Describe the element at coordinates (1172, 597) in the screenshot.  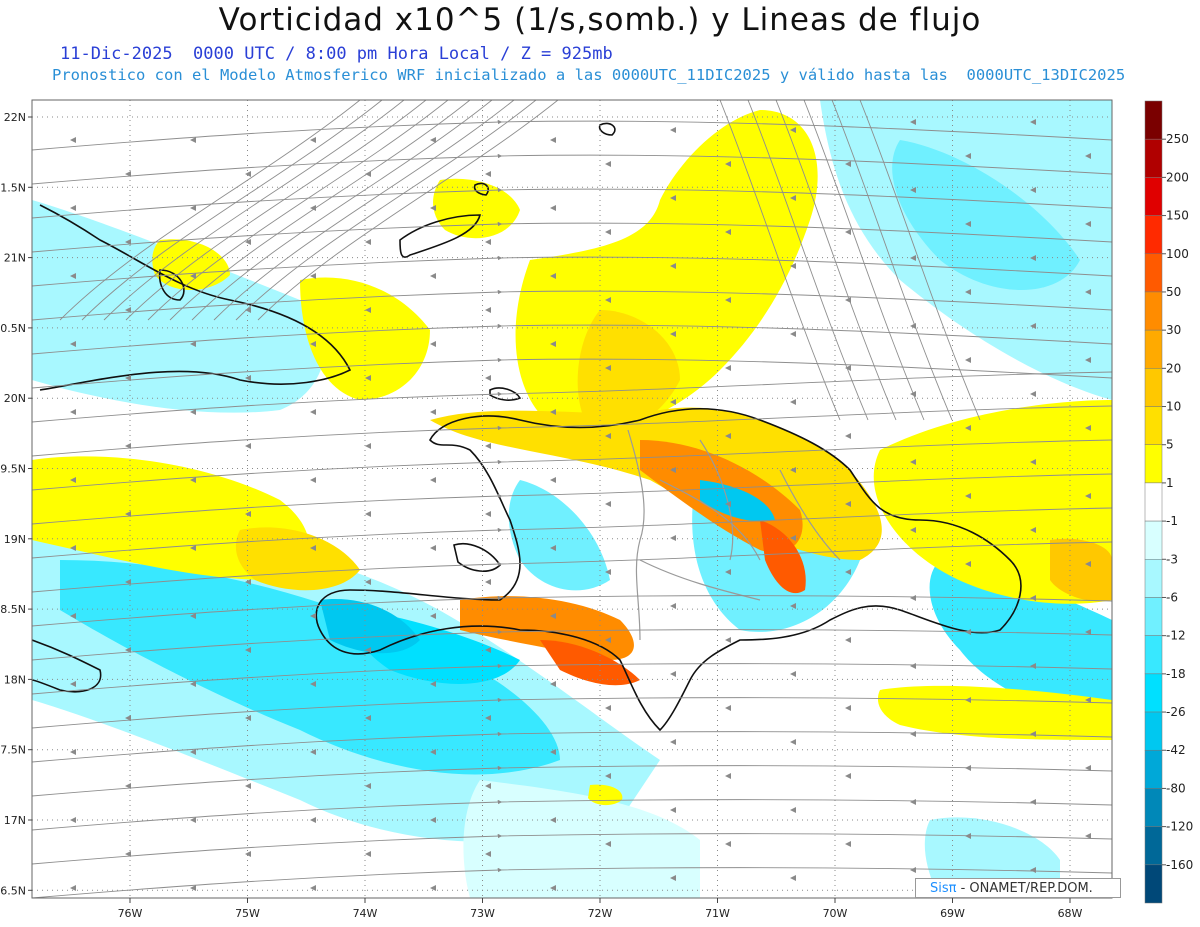
I see `colorbar-label: -6` at that location.